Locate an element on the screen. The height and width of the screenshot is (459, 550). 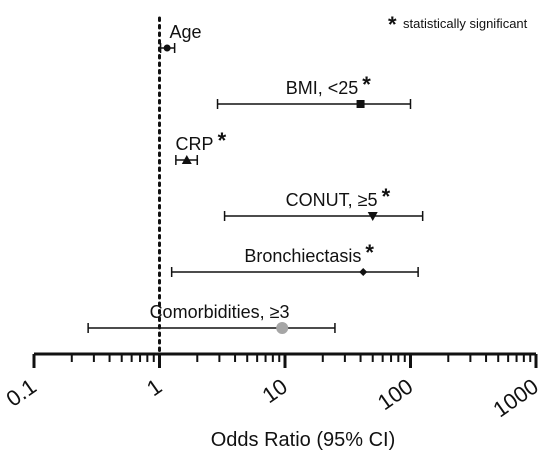
x-axis-title: Odds Ratio (95% CI) is located at coordinates (303, 440).